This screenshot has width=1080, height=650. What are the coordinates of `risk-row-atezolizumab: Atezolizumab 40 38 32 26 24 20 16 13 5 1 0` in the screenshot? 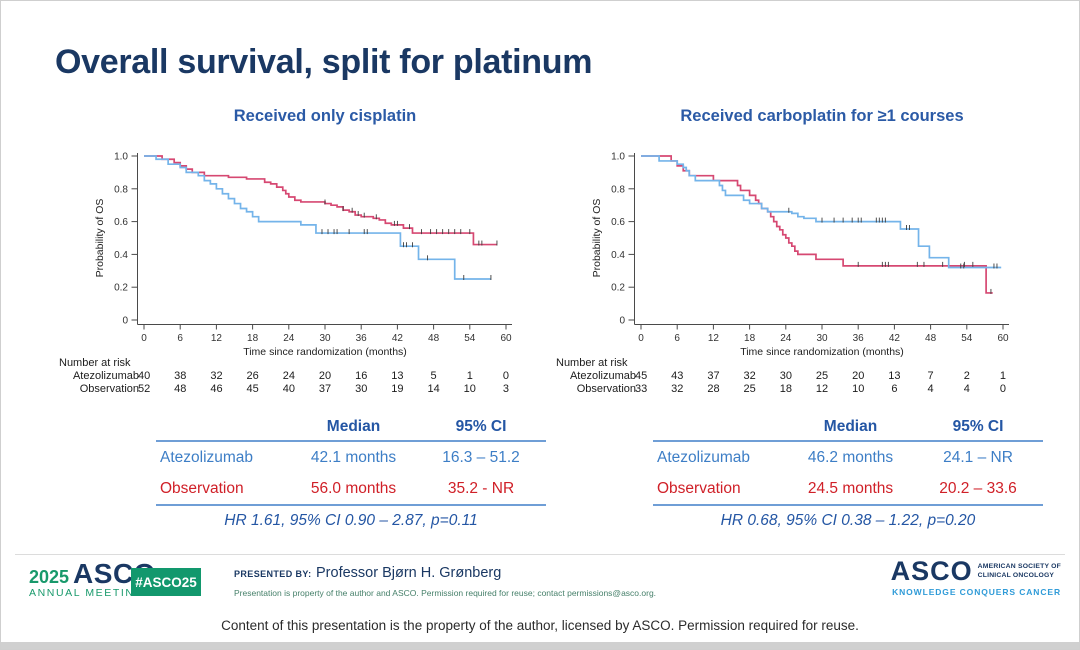 It's located at (301, 376).